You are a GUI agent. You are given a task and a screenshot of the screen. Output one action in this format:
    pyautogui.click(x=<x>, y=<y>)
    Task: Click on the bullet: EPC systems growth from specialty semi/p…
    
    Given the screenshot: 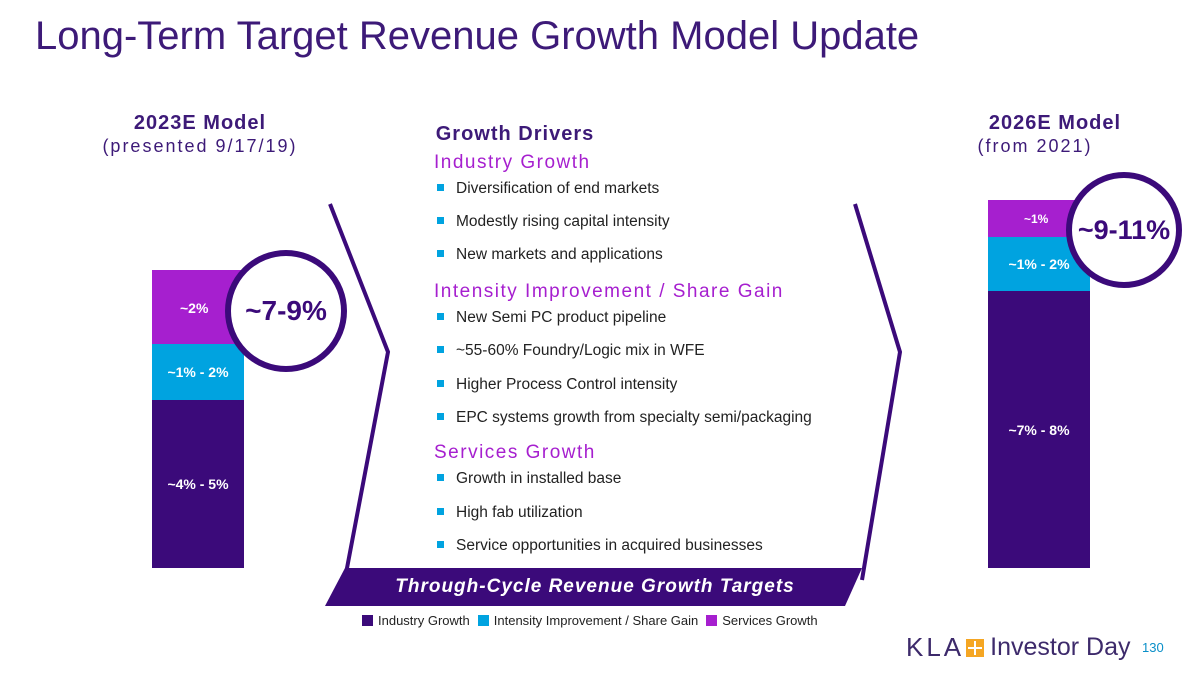 What is the action you would take?
    pyautogui.click(x=624, y=418)
    